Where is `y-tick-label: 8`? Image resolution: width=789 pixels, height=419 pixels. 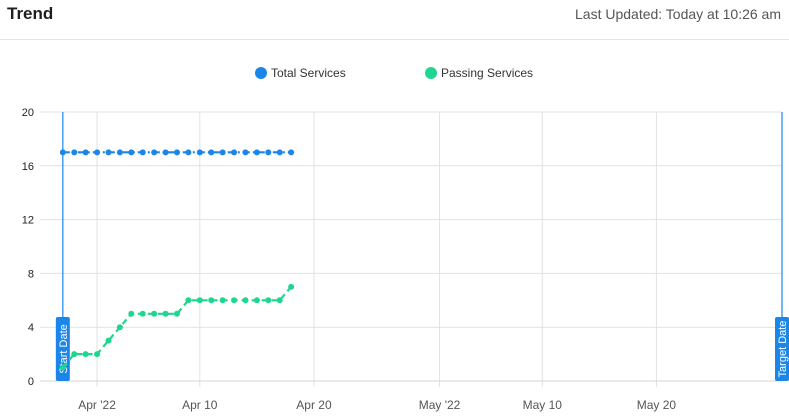
y-tick-label: 8 is located at coordinates (31, 274).